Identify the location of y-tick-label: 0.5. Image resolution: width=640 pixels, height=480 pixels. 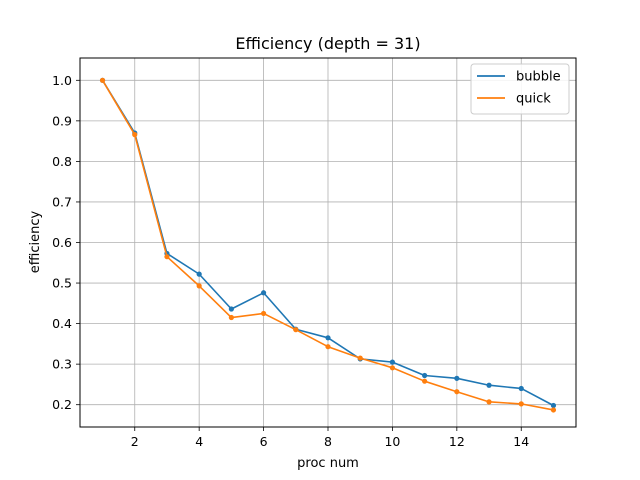
(62, 283).